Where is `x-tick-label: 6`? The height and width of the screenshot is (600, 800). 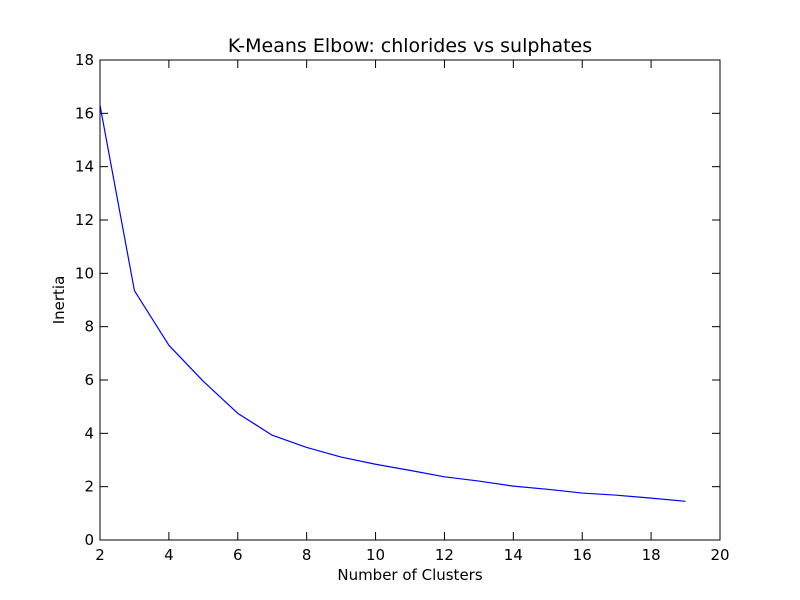 x-tick-label: 6 is located at coordinates (238, 555).